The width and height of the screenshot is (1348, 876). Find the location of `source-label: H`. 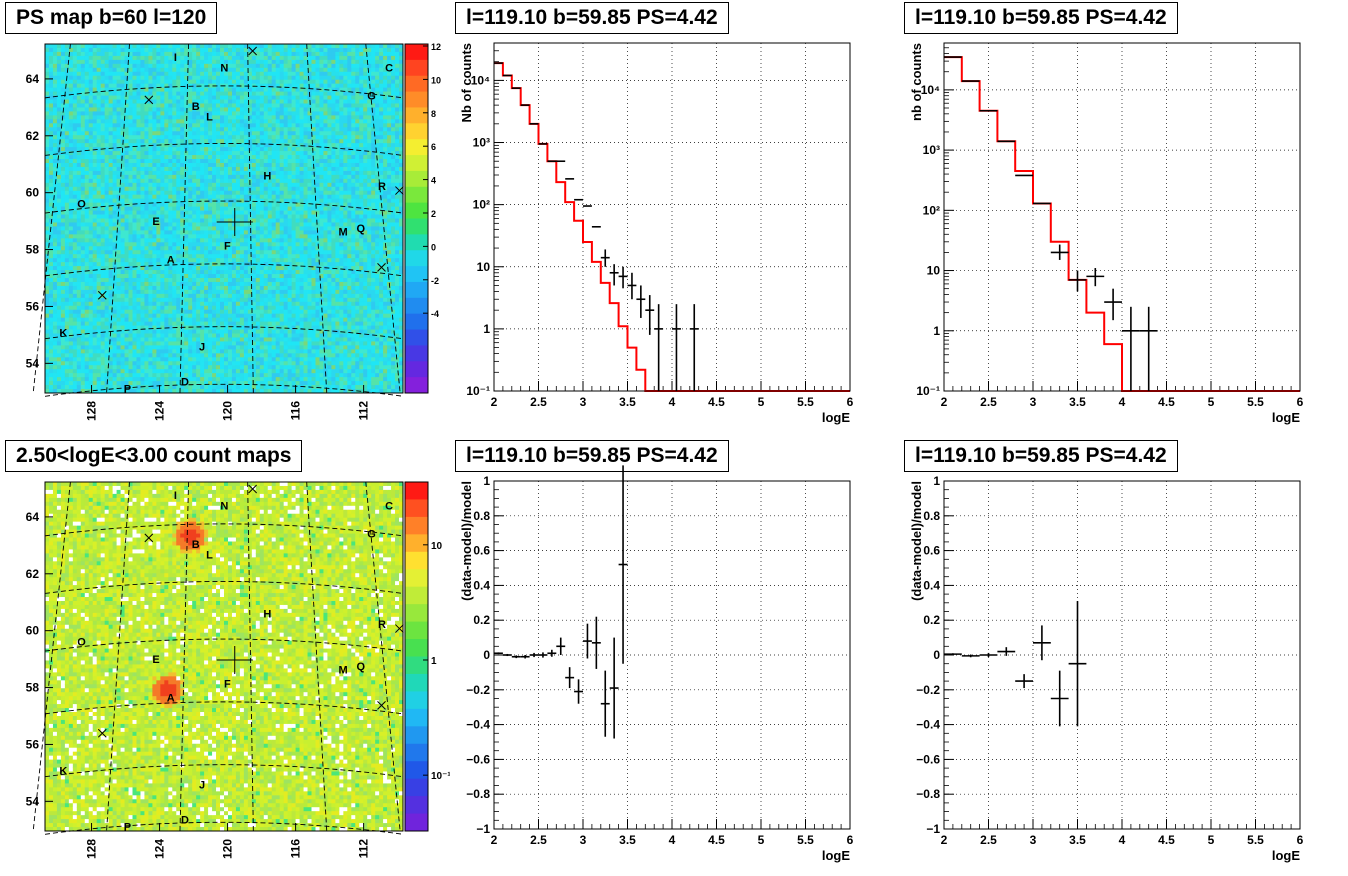

source-label: H is located at coordinates (267, 615).